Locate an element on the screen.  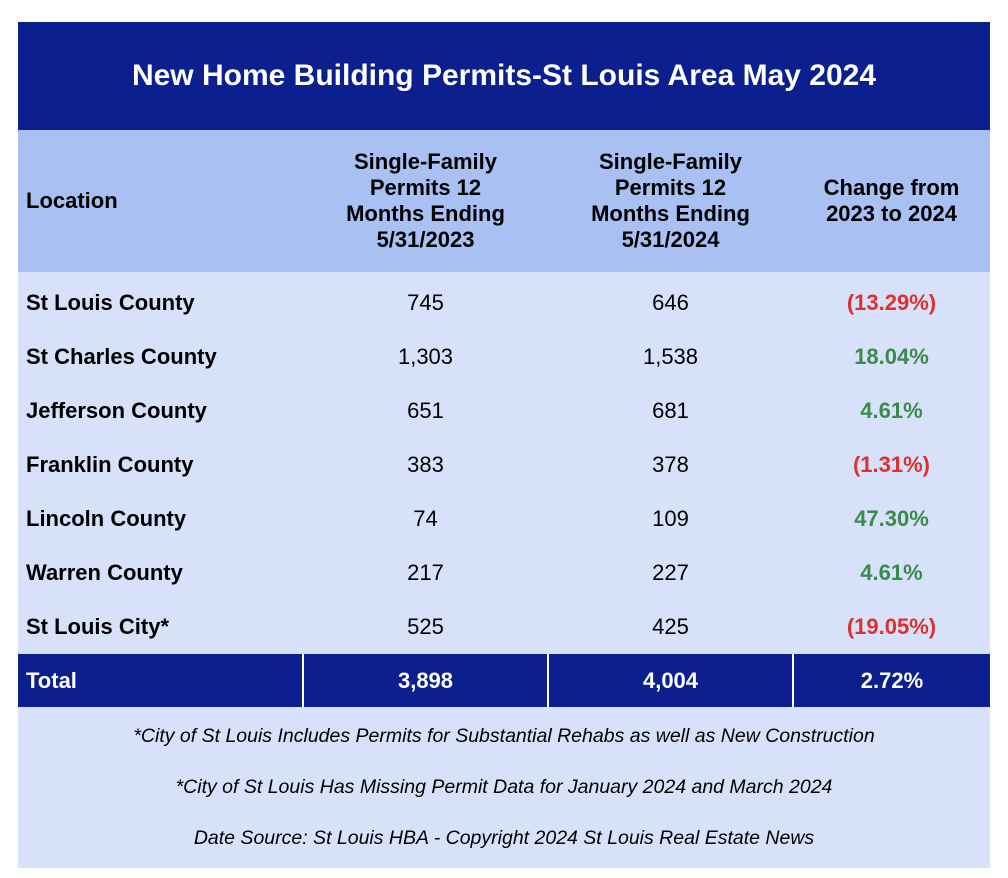
value-cell: 425 is located at coordinates (670, 627).